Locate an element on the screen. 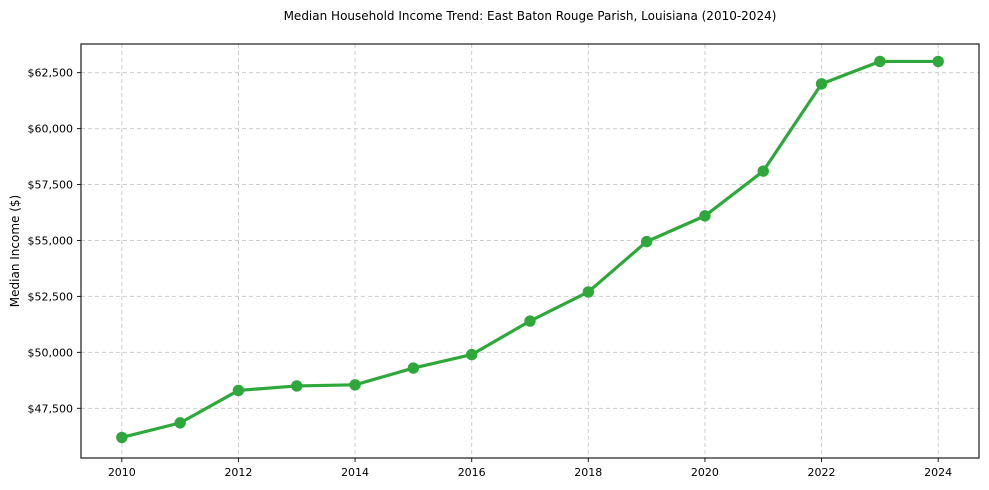 The image size is (989, 490). y-tick-label: $50,000 is located at coordinates (51, 352).